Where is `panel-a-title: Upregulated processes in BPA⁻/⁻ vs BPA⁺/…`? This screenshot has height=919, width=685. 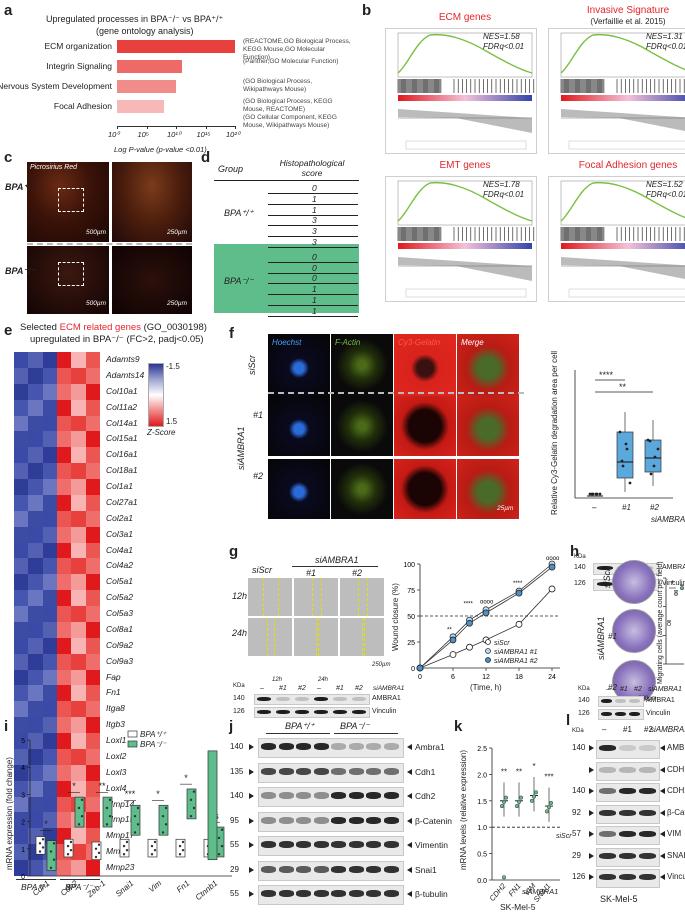 panel-a-title: Upregulated processes in BPA⁻/⁻ vs BPA⁺/… is located at coordinates (135, 19).